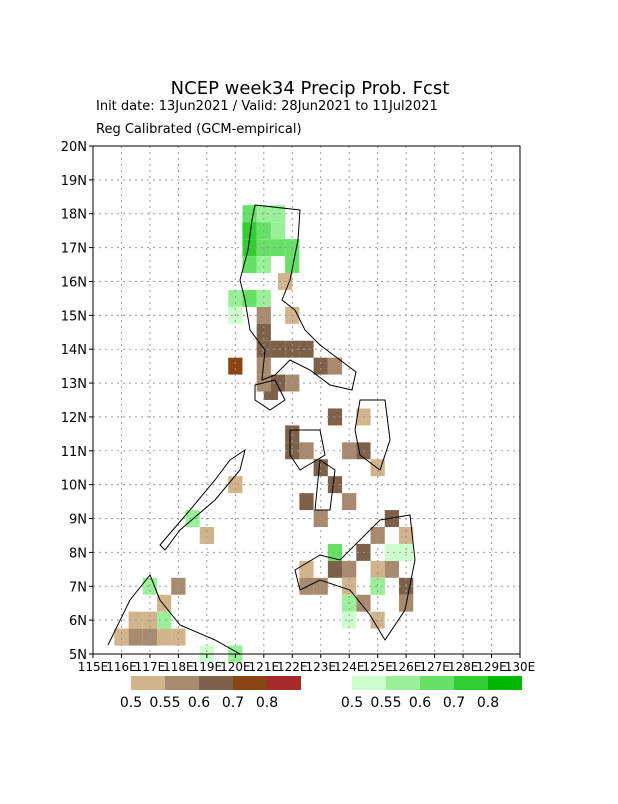 The image size is (618, 804). Describe the element at coordinates (264, 667) in the screenshot. I see `x-tick-label: 121E` at that location.